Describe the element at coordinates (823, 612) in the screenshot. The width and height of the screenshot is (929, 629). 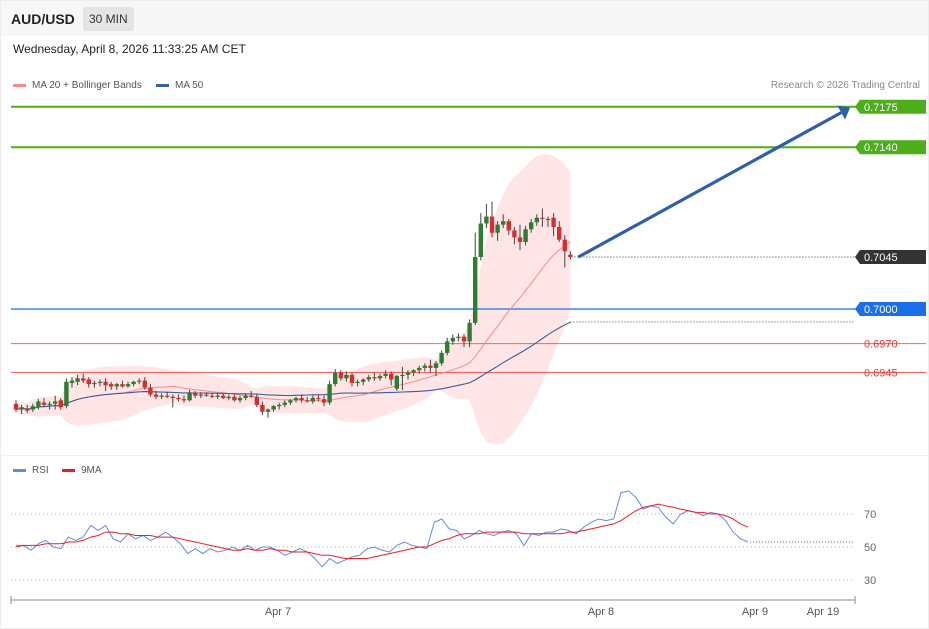
I see `x-tick-label: Apr 19` at that location.